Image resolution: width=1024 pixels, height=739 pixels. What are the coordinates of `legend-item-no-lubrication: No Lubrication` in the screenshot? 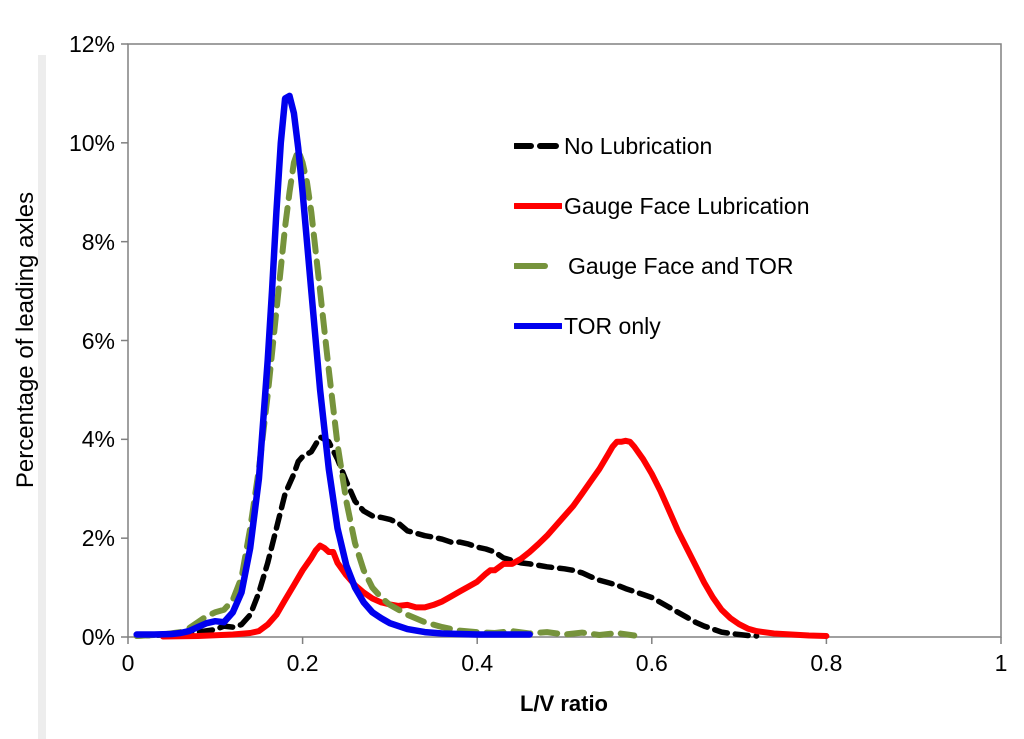 It's located at (662, 146).